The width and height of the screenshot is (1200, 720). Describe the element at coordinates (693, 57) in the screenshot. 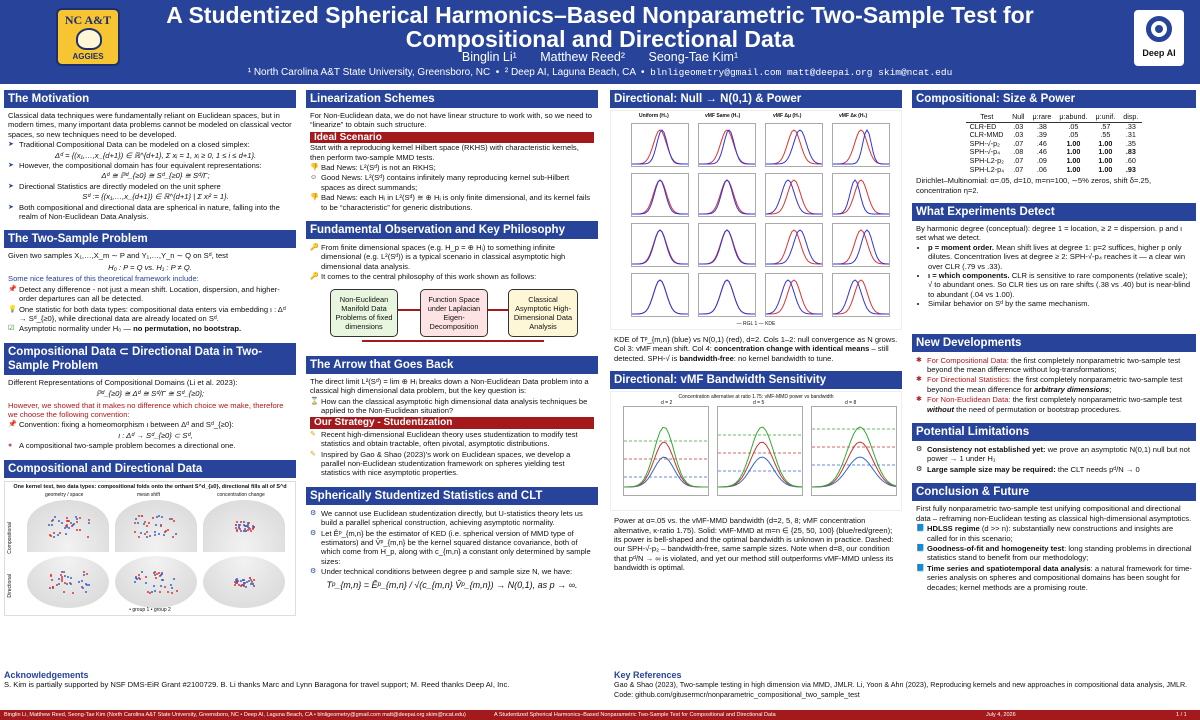

I see `author: Seong-Tae Kim¹` at that location.